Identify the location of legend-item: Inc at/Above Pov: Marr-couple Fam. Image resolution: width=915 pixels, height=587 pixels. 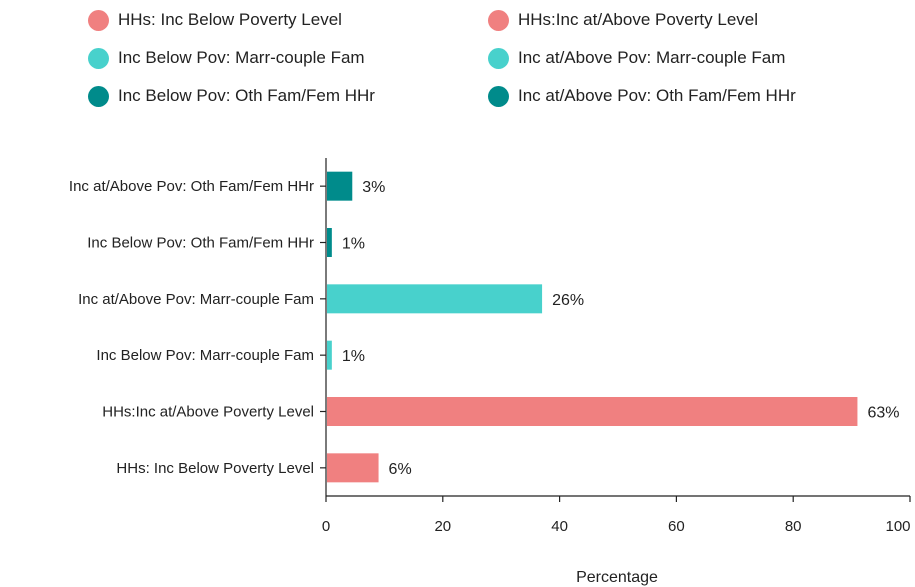
(688, 58).